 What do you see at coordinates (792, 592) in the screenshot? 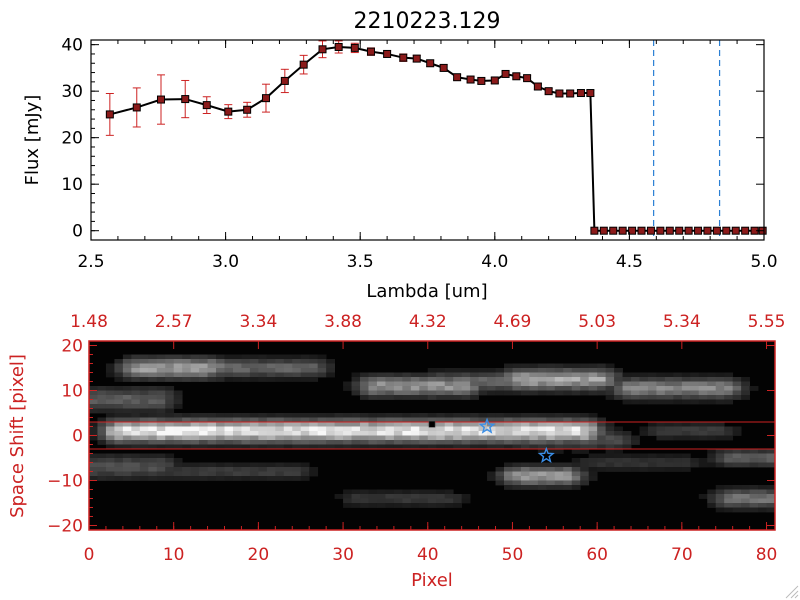
I see `resize-grip-icon` at bounding box center [792, 592].